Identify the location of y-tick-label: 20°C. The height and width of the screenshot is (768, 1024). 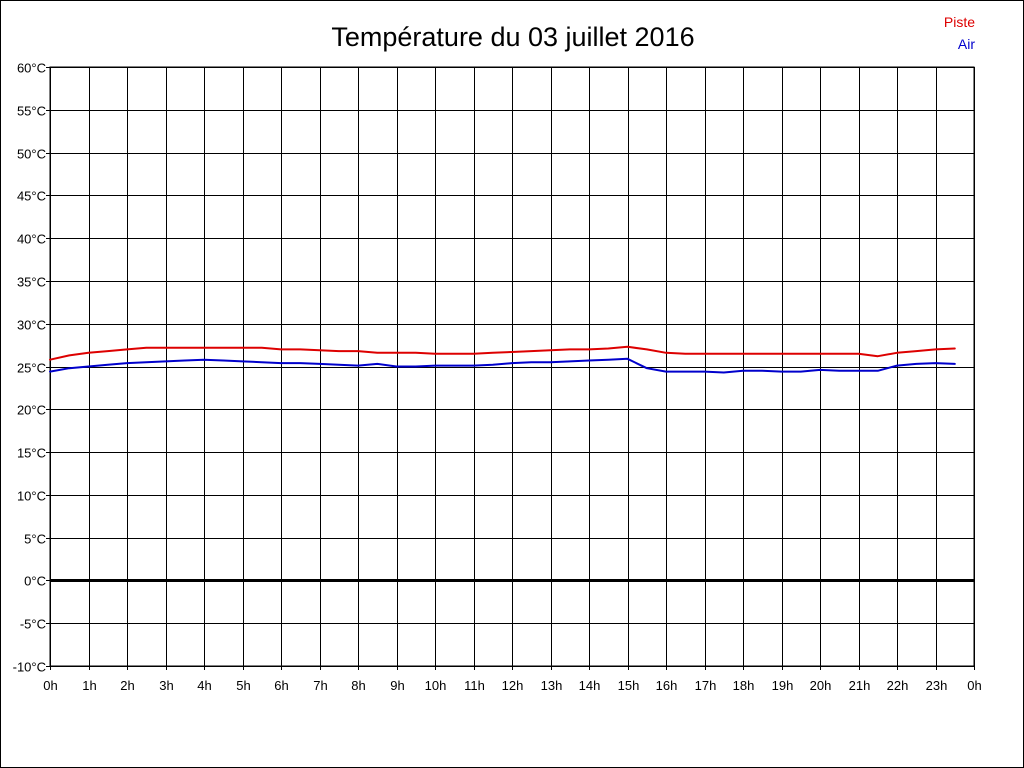
(31, 410).